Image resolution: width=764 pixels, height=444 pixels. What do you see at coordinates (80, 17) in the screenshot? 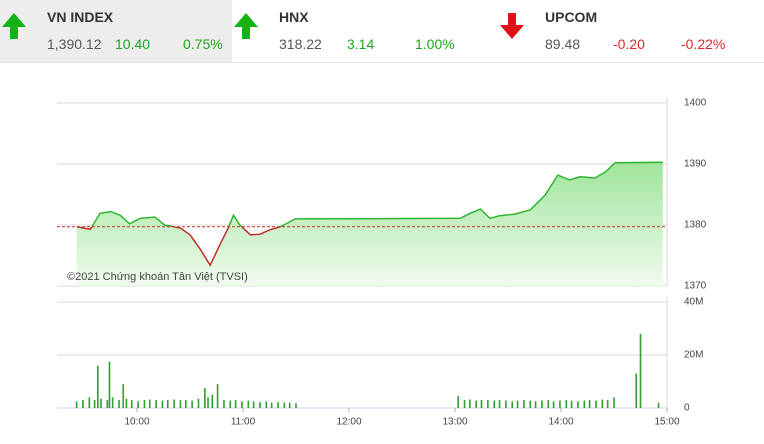
I see `index-name: VN INDEX` at bounding box center [80, 17].